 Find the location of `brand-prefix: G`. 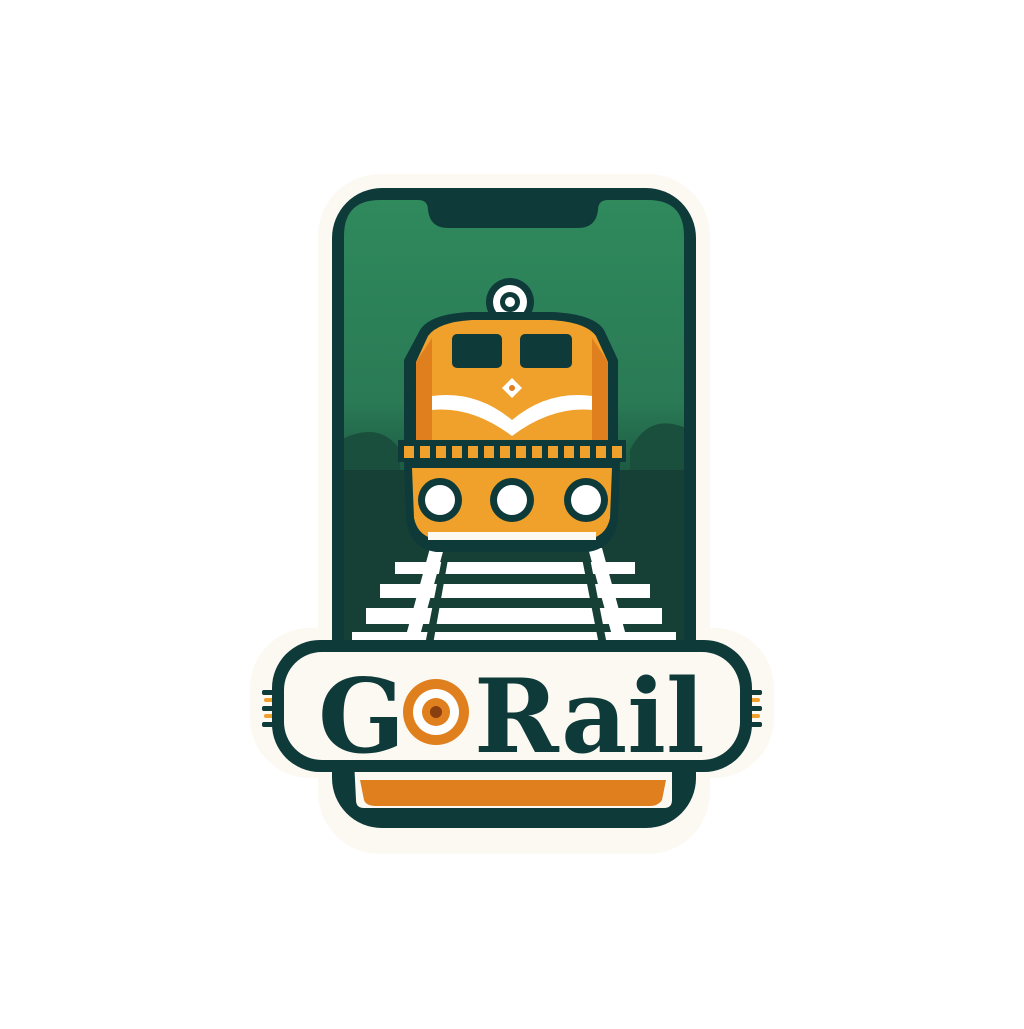

brand-prefix: G is located at coordinates (361, 717).